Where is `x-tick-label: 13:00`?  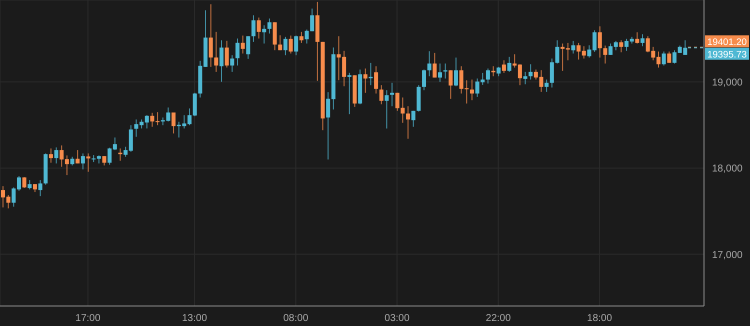
x-tick-label: 13:00 is located at coordinates (195, 318).